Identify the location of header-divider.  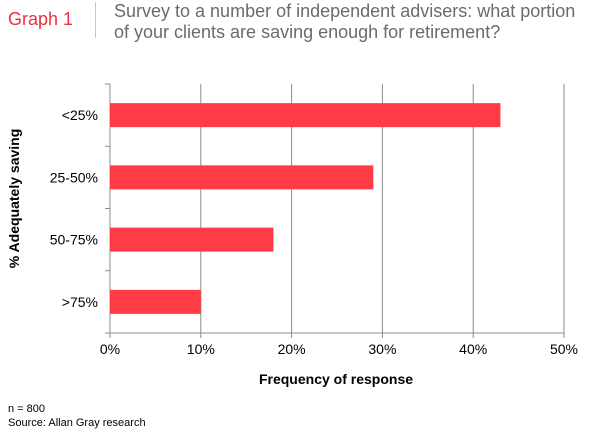
(95, 20).